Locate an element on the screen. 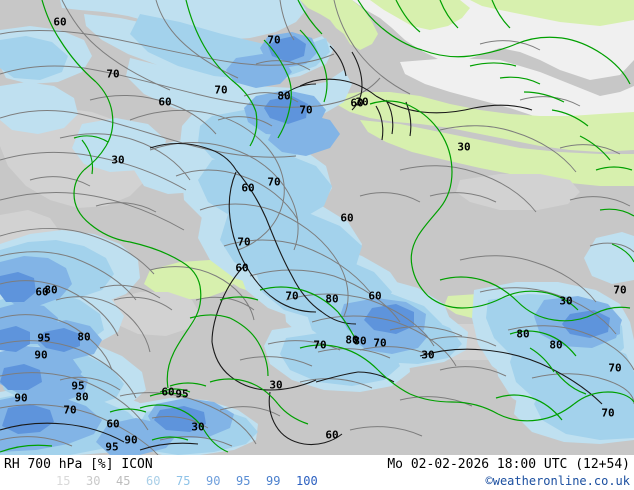  legend-tick-30: 30 is located at coordinates (93, 481).